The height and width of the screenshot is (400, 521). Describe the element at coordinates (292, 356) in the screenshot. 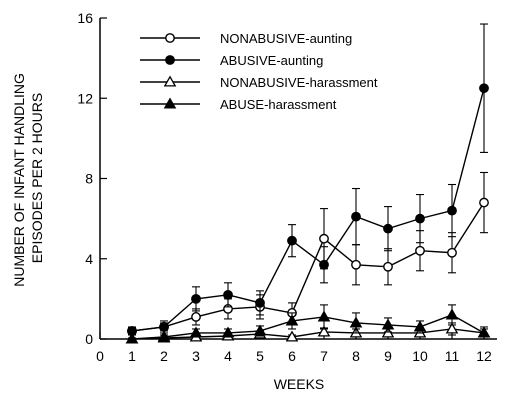

I see `x-tick-label: 6` at that location.